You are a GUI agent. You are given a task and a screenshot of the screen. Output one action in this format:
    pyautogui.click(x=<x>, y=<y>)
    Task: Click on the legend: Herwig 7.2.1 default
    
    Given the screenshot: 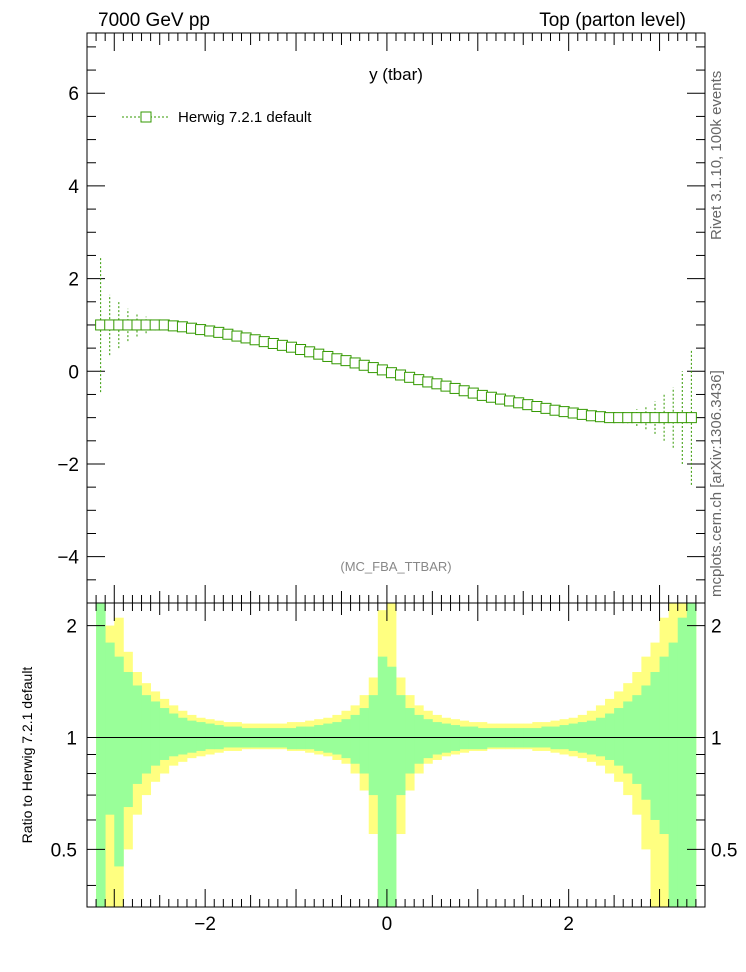 What is the action you would take?
    pyautogui.click(x=217, y=117)
    